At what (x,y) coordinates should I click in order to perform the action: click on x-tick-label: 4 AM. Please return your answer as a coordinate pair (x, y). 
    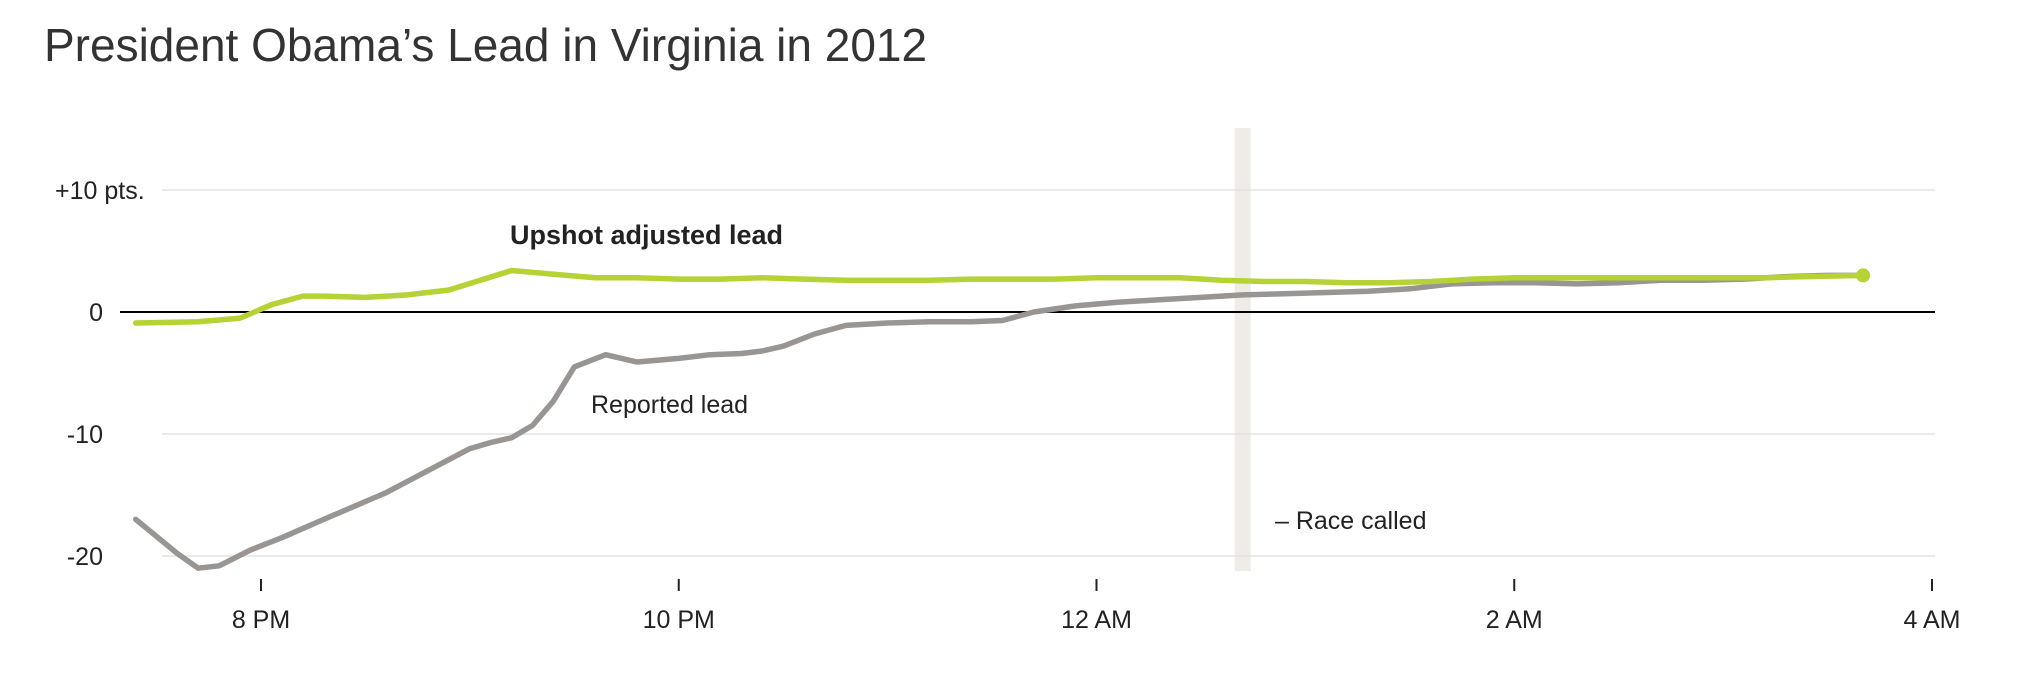
    Looking at the image, I should click on (1932, 620).